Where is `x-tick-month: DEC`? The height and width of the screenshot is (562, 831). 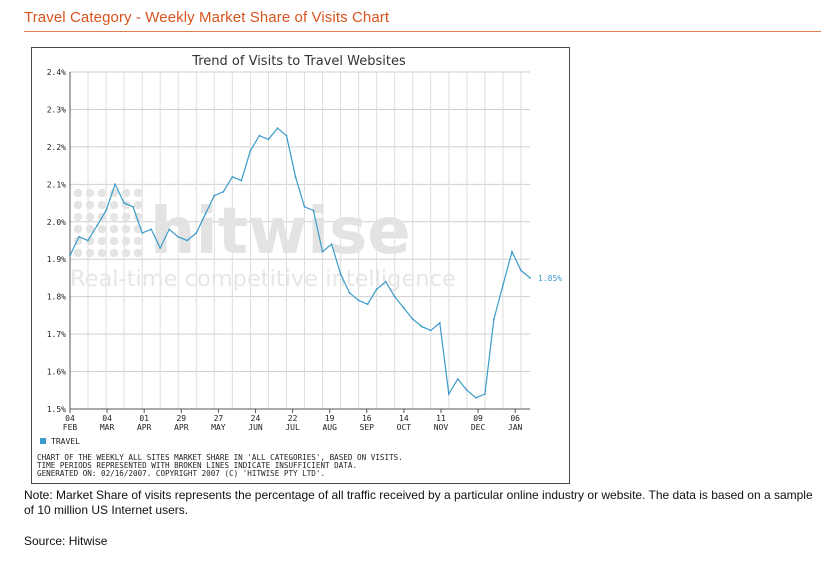 x-tick-month: DEC is located at coordinates (478, 427).